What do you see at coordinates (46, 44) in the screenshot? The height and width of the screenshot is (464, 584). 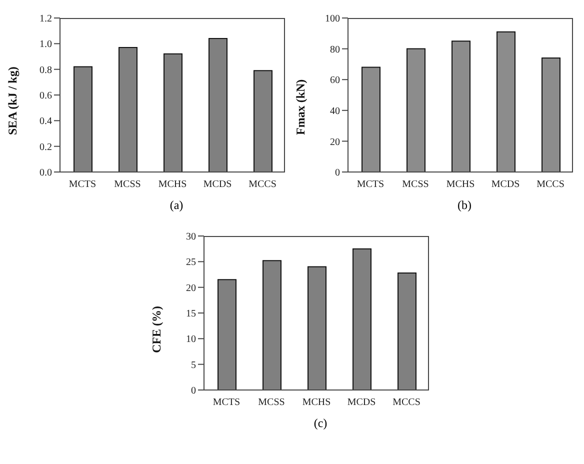 I see `y-tick-label: 1.0` at bounding box center [46, 44].